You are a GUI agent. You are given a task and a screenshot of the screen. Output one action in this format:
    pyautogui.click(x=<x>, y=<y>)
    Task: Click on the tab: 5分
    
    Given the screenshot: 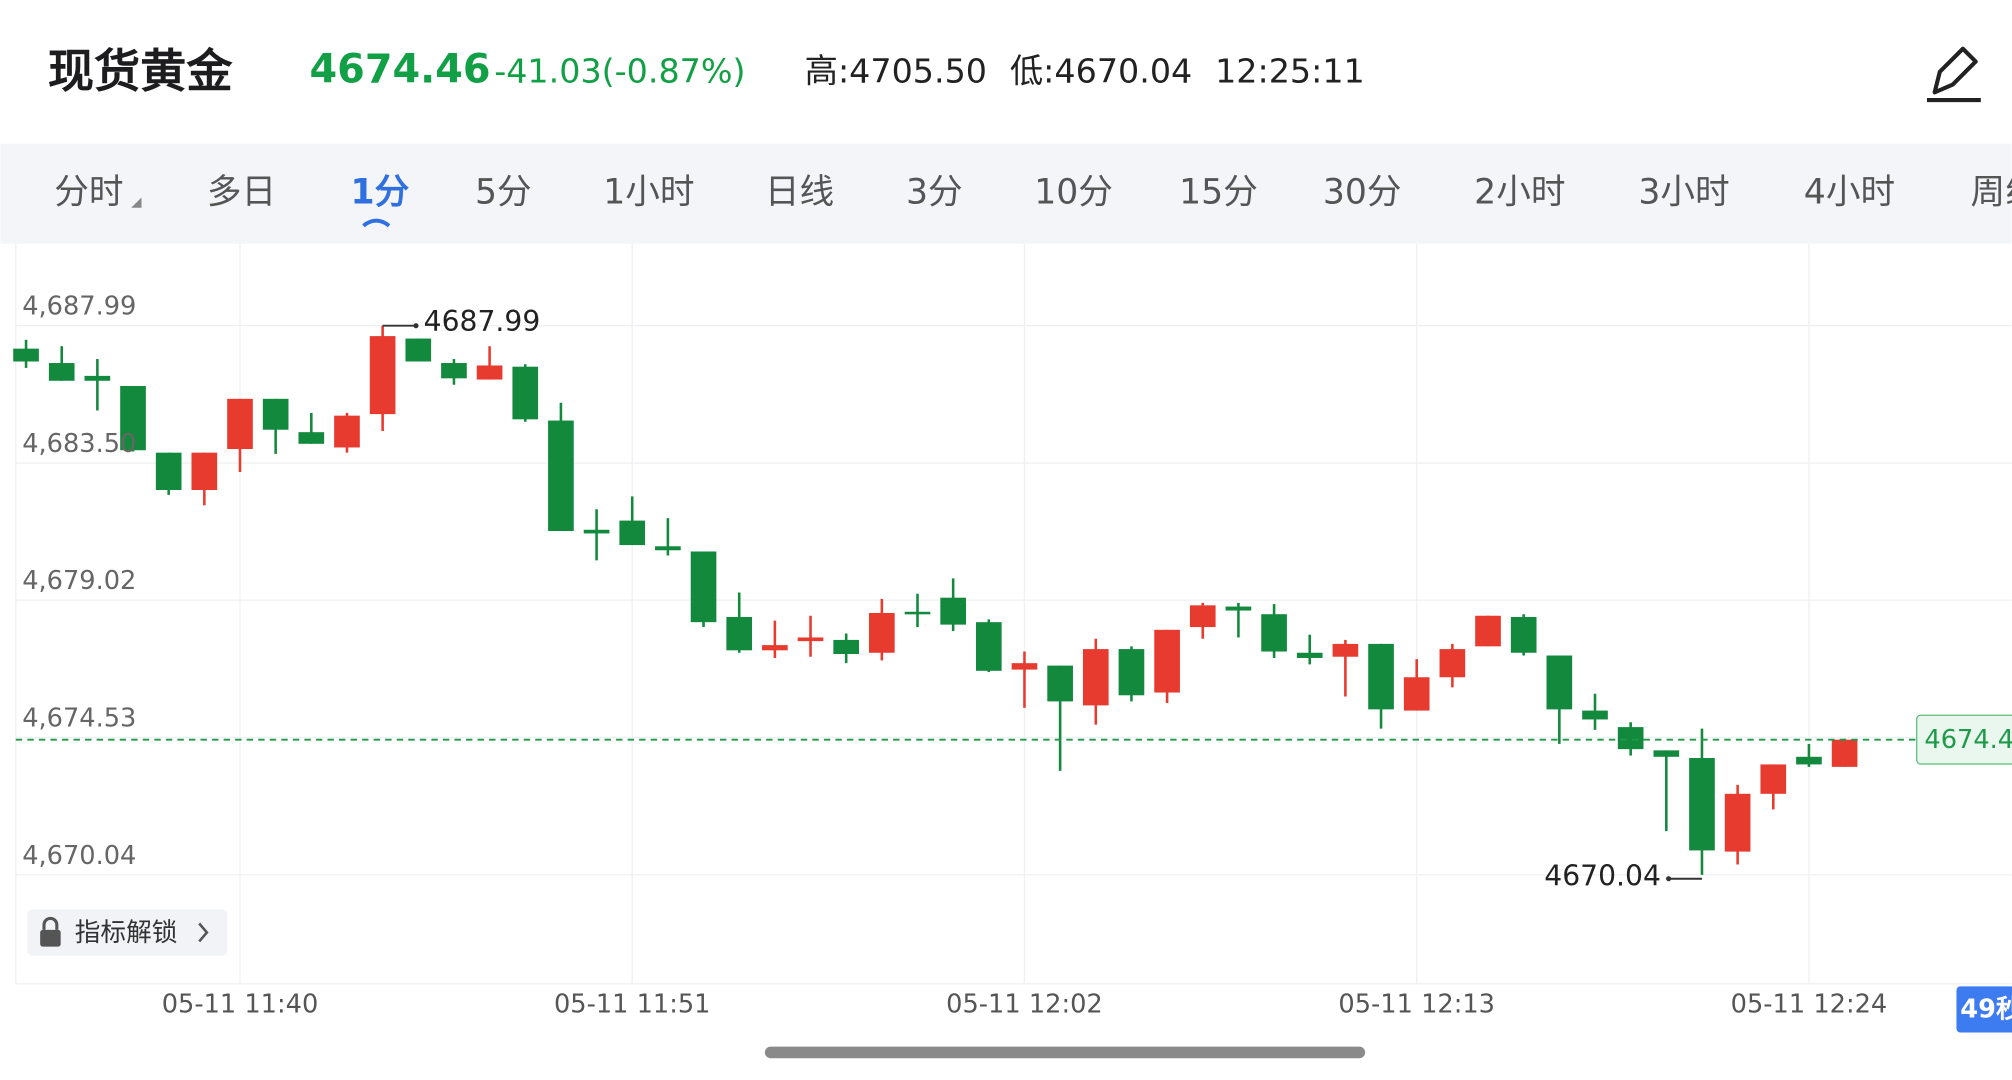 What is the action you would take?
    pyautogui.click(x=503, y=193)
    